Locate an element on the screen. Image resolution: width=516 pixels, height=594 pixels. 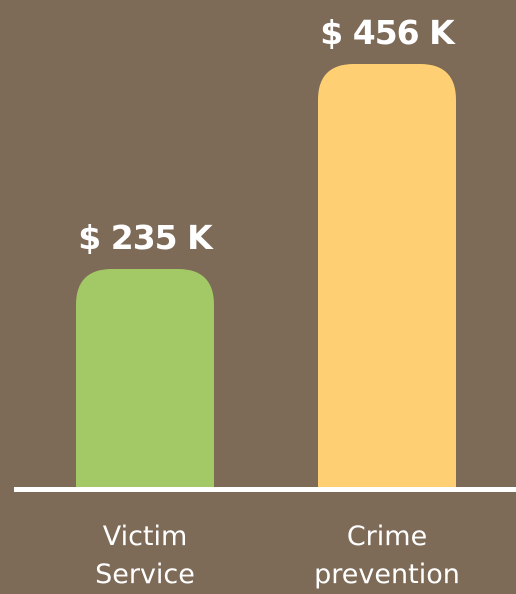
category-label: Crime prevention is located at coordinates (387, 555).